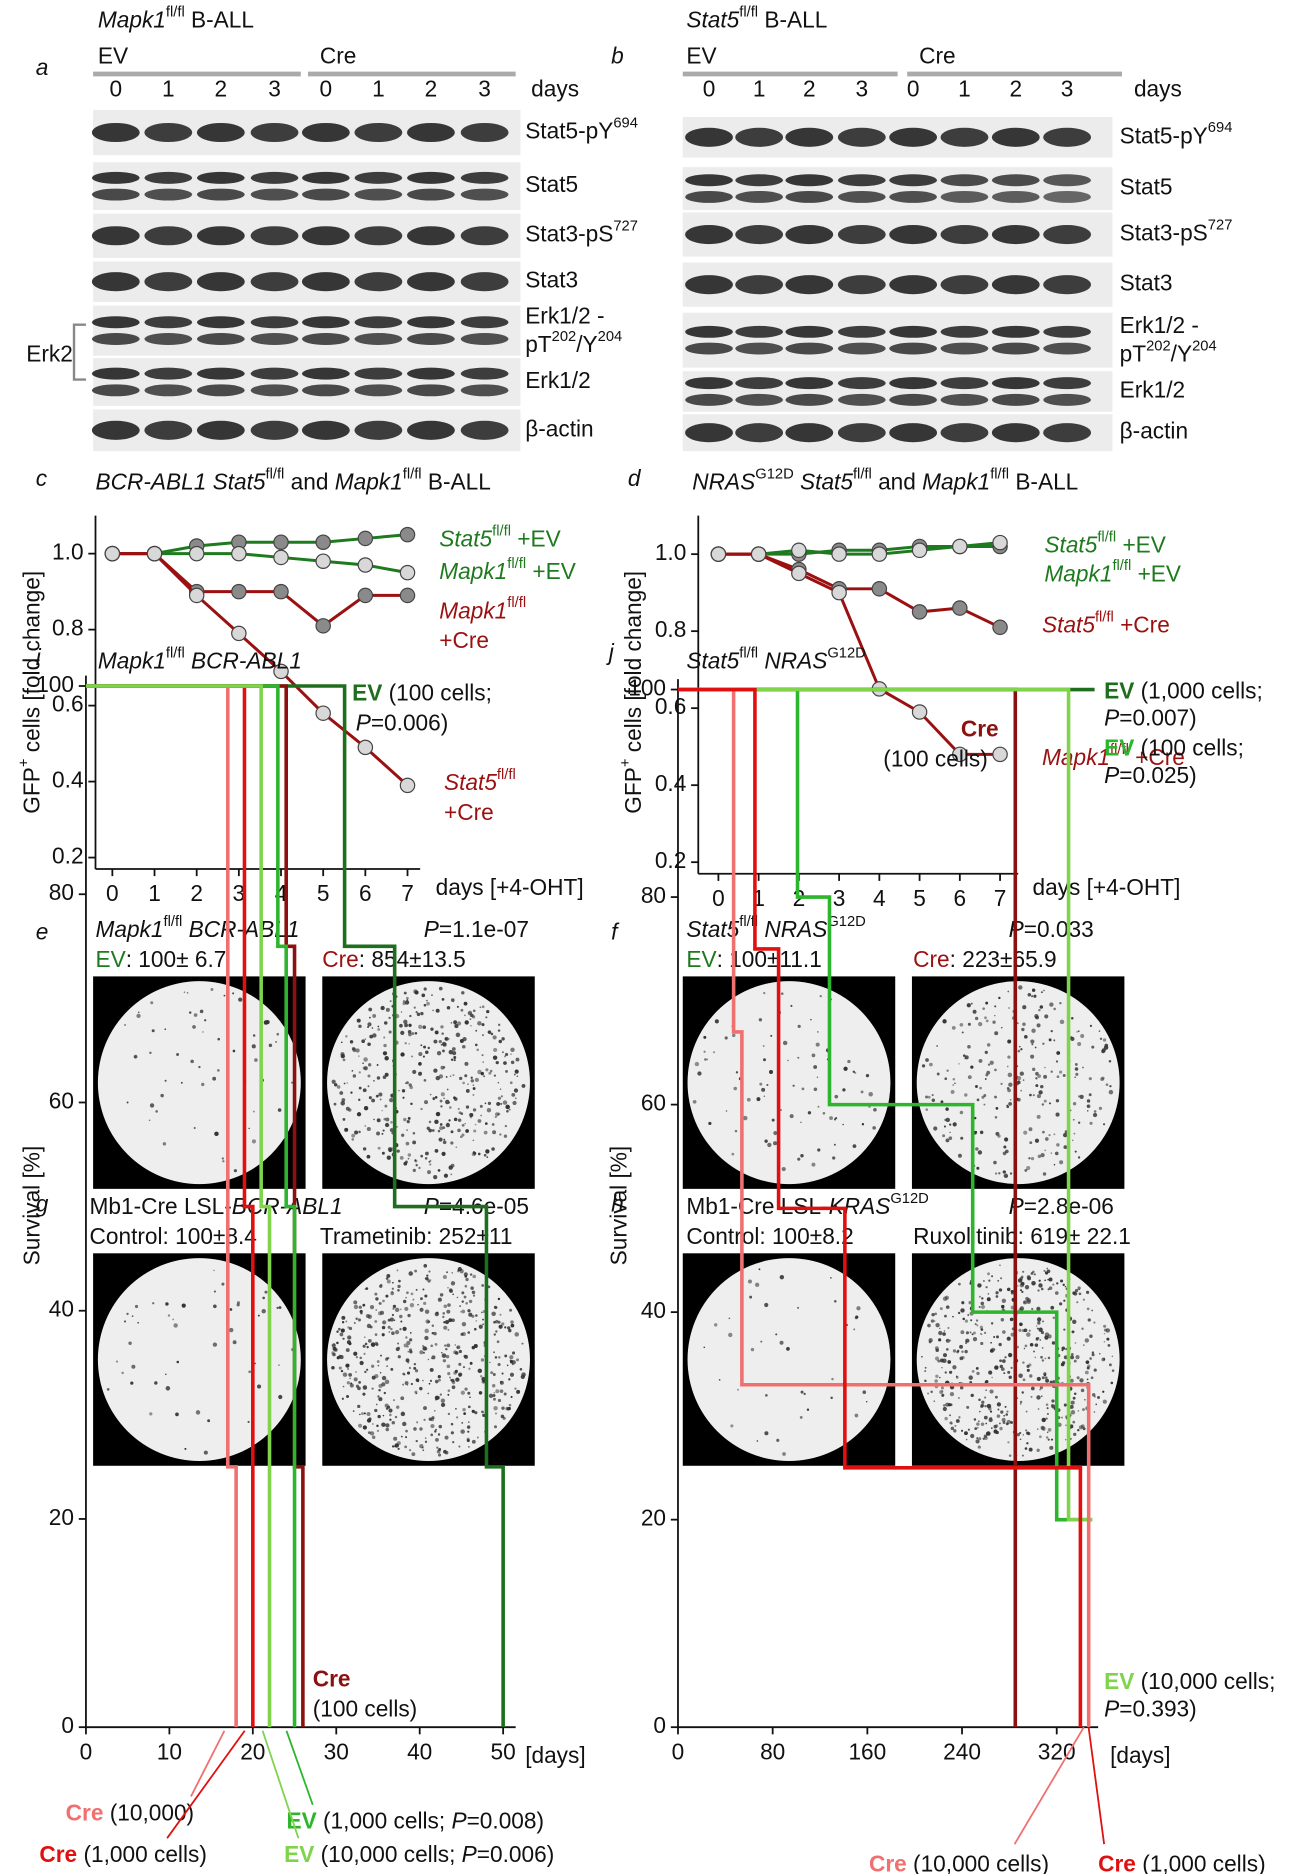 This screenshot has width=1313, height=1874. What do you see at coordinates (1067, 89) in the screenshot?
I see `day-label: 3` at bounding box center [1067, 89].